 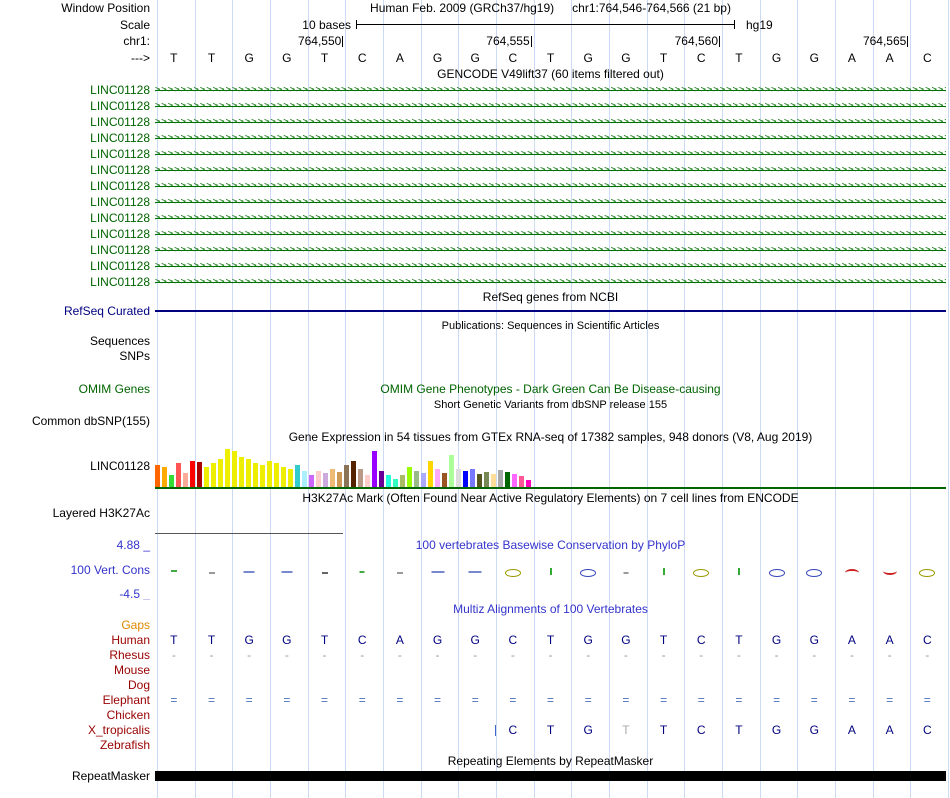 What do you see at coordinates (550, 761) in the screenshot?
I see `repeatmasker-track-title: Repeating Elements by RepeatMasker` at bounding box center [550, 761].